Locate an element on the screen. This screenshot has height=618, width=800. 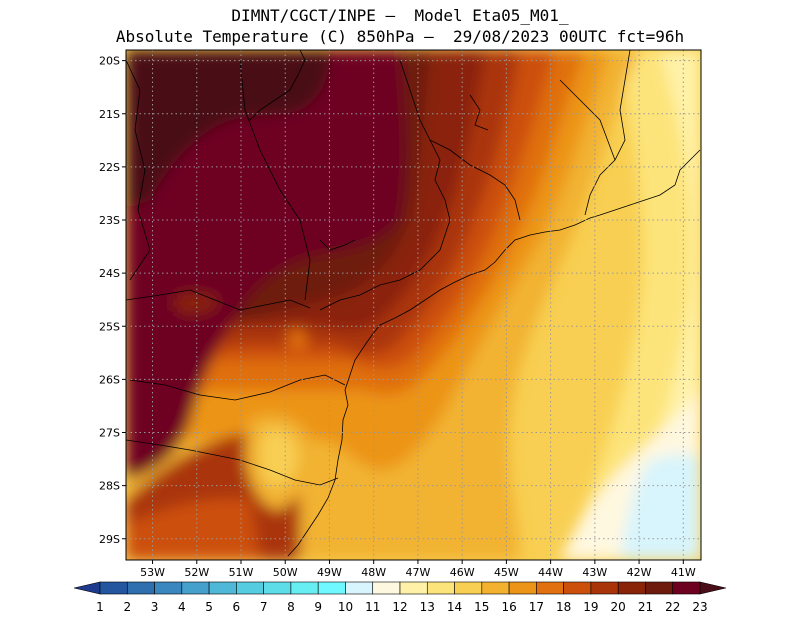
lon-tick-label: 53W is located at coordinates (152, 572).